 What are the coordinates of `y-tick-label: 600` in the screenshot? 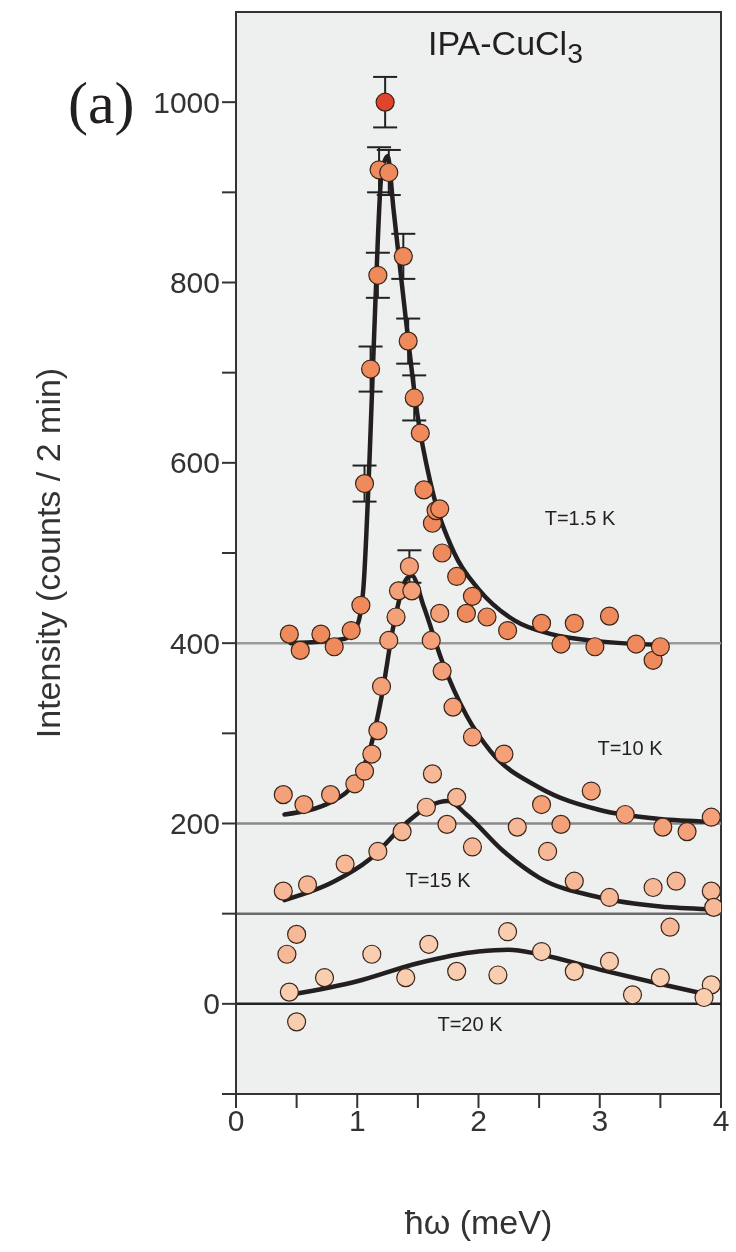 It's located at (194, 463).